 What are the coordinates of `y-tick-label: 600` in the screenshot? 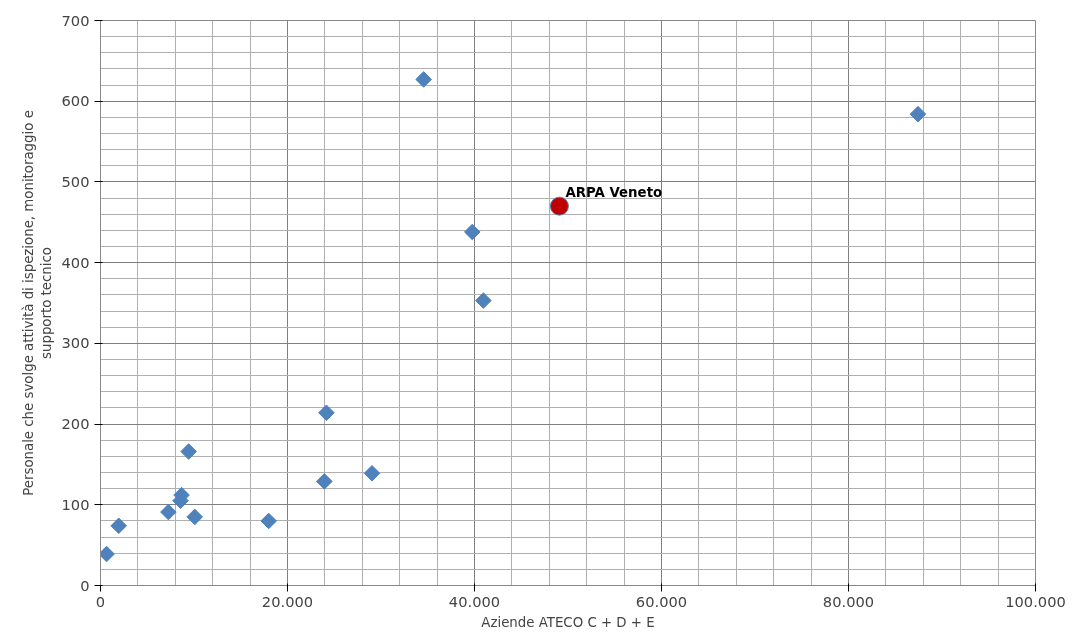 It's located at (75, 101).